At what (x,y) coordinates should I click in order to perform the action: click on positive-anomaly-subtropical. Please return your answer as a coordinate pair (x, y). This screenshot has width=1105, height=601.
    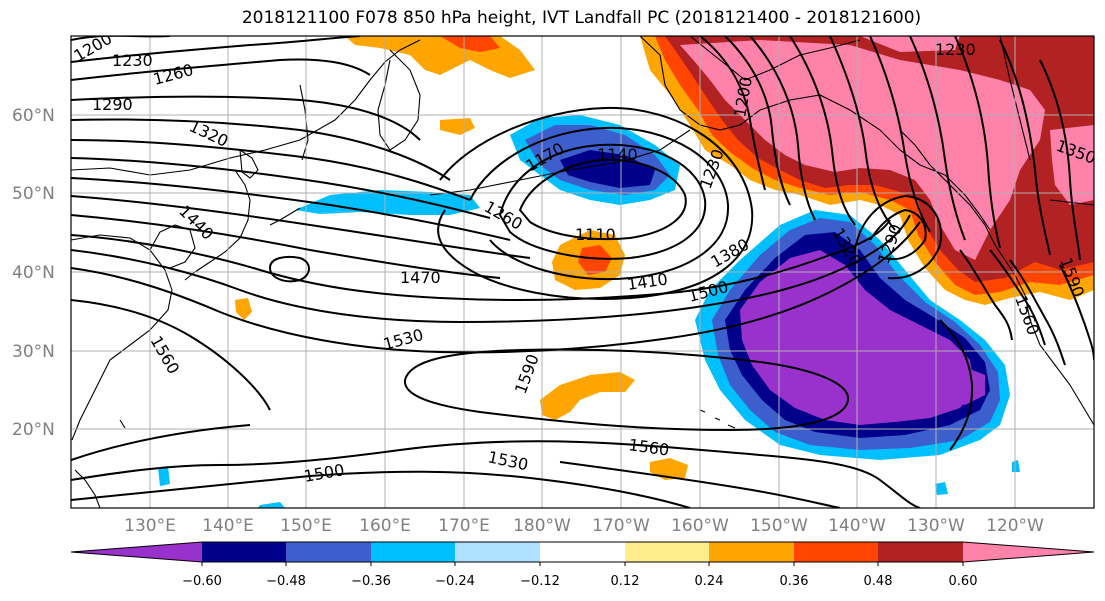
    Looking at the image, I should click on (461, 389).